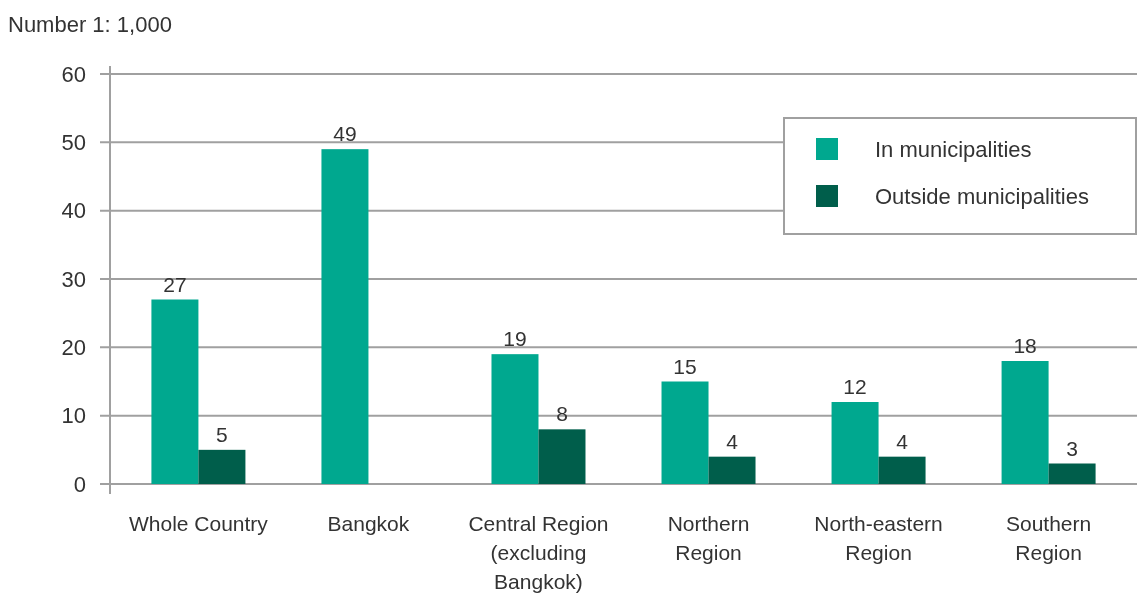  What do you see at coordinates (73, 279) in the screenshot?
I see `y-tick-label: 30` at bounding box center [73, 279].